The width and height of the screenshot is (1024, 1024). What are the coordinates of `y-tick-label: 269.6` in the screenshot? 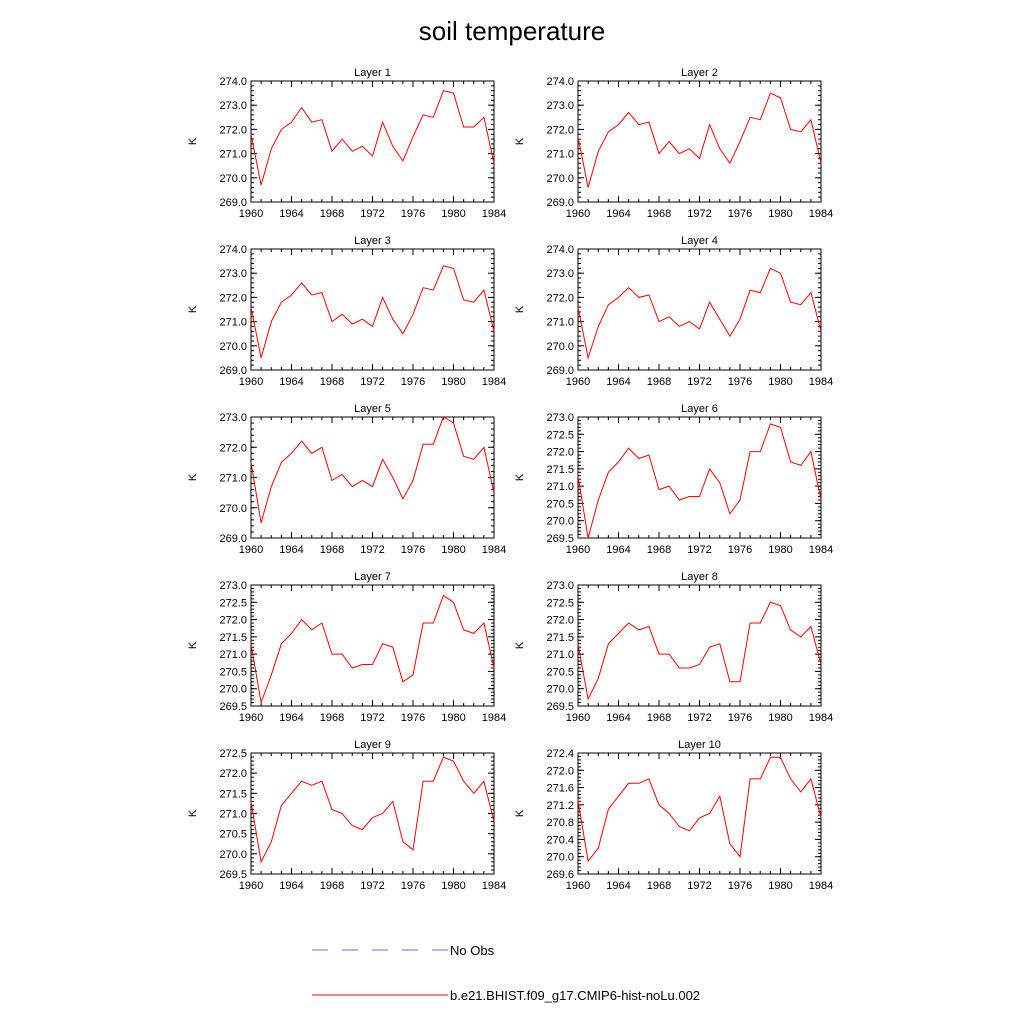 It's located at (560, 875).